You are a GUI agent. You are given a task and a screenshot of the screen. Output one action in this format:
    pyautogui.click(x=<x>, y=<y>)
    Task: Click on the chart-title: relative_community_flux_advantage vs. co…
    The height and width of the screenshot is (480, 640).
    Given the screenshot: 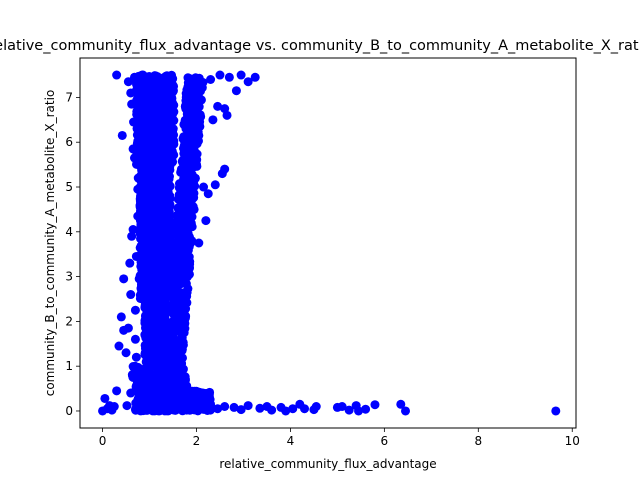 What is the action you would take?
    pyautogui.click(x=320, y=46)
    